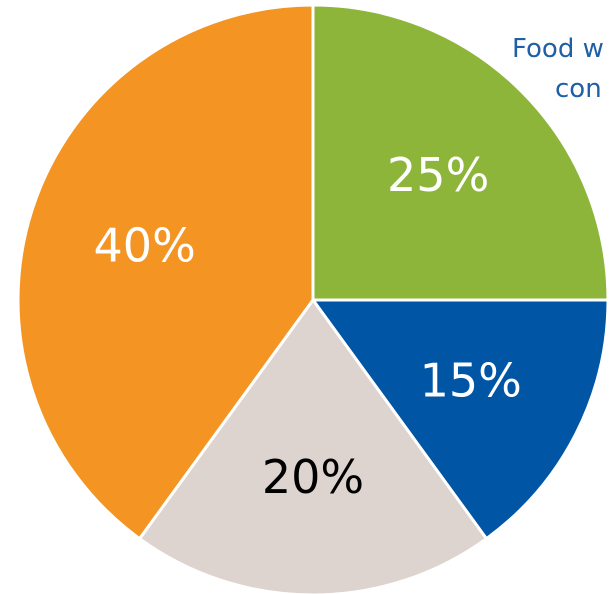 The image size is (609, 594). I want to click on slice-label-40: 40%, so click(145, 245).